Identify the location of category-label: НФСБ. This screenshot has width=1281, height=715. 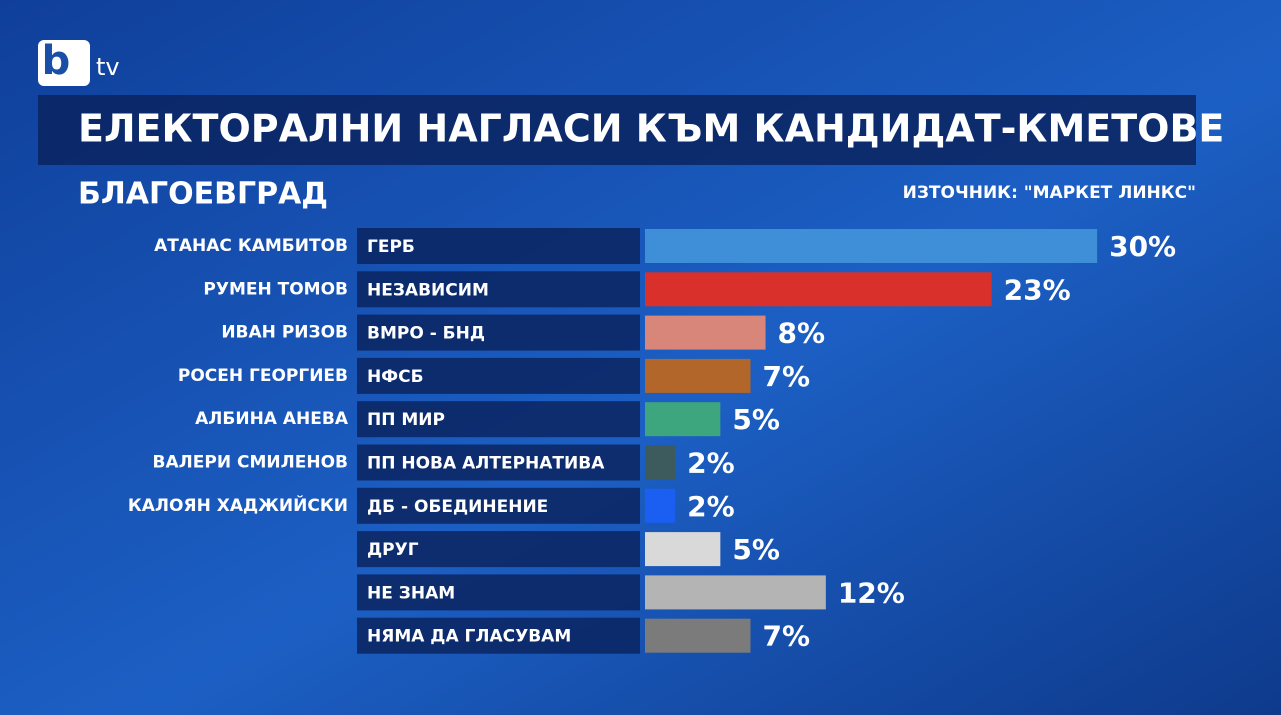
(395, 377).